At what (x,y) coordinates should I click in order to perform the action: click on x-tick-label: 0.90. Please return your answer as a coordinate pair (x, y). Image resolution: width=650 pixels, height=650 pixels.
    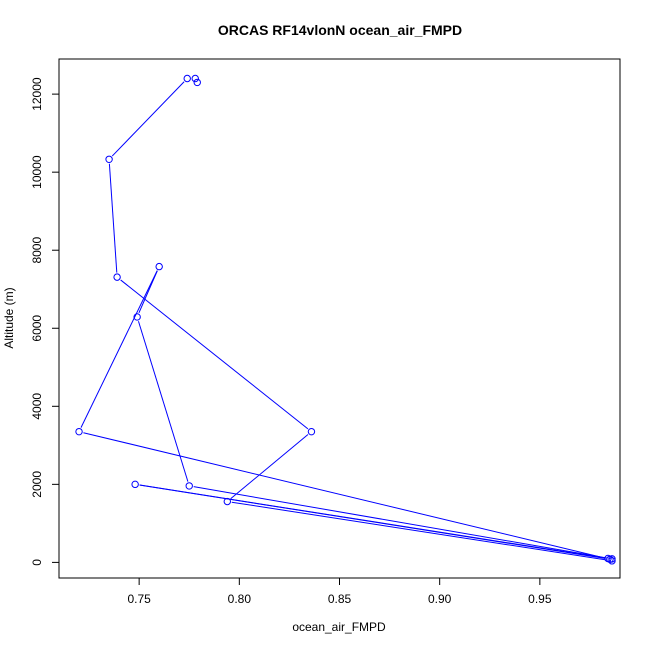
    Looking at the image, I should click on (440, 599).